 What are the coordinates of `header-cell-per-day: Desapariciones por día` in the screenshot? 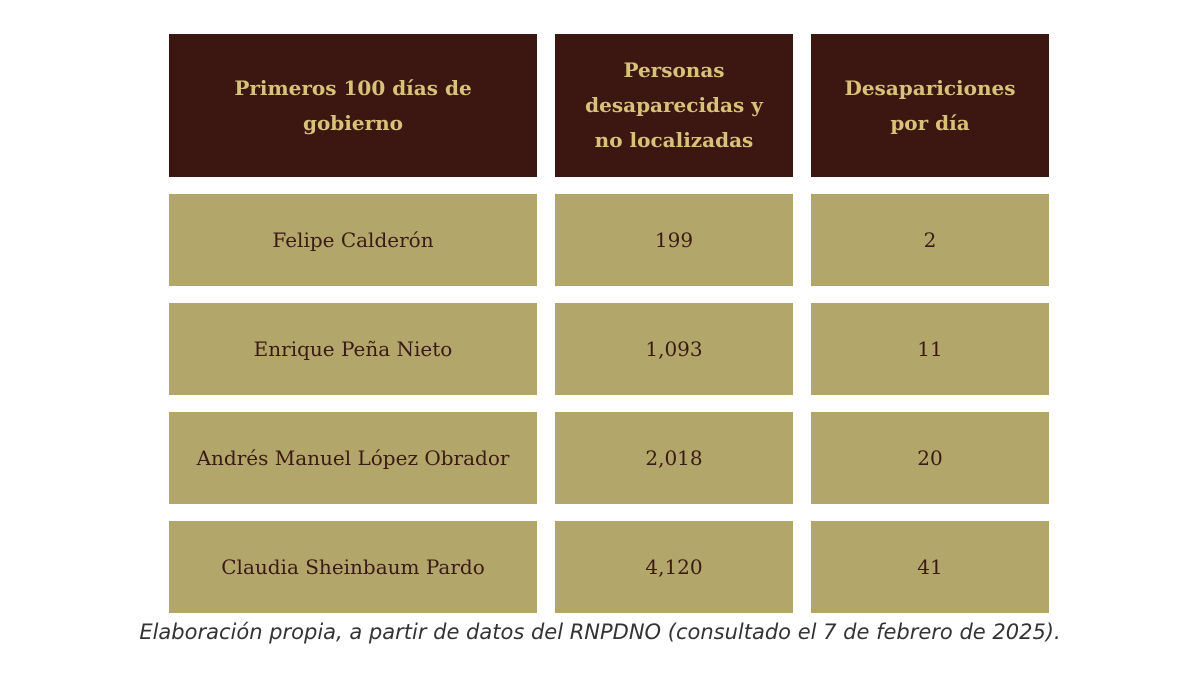 It's located at (930, 105).